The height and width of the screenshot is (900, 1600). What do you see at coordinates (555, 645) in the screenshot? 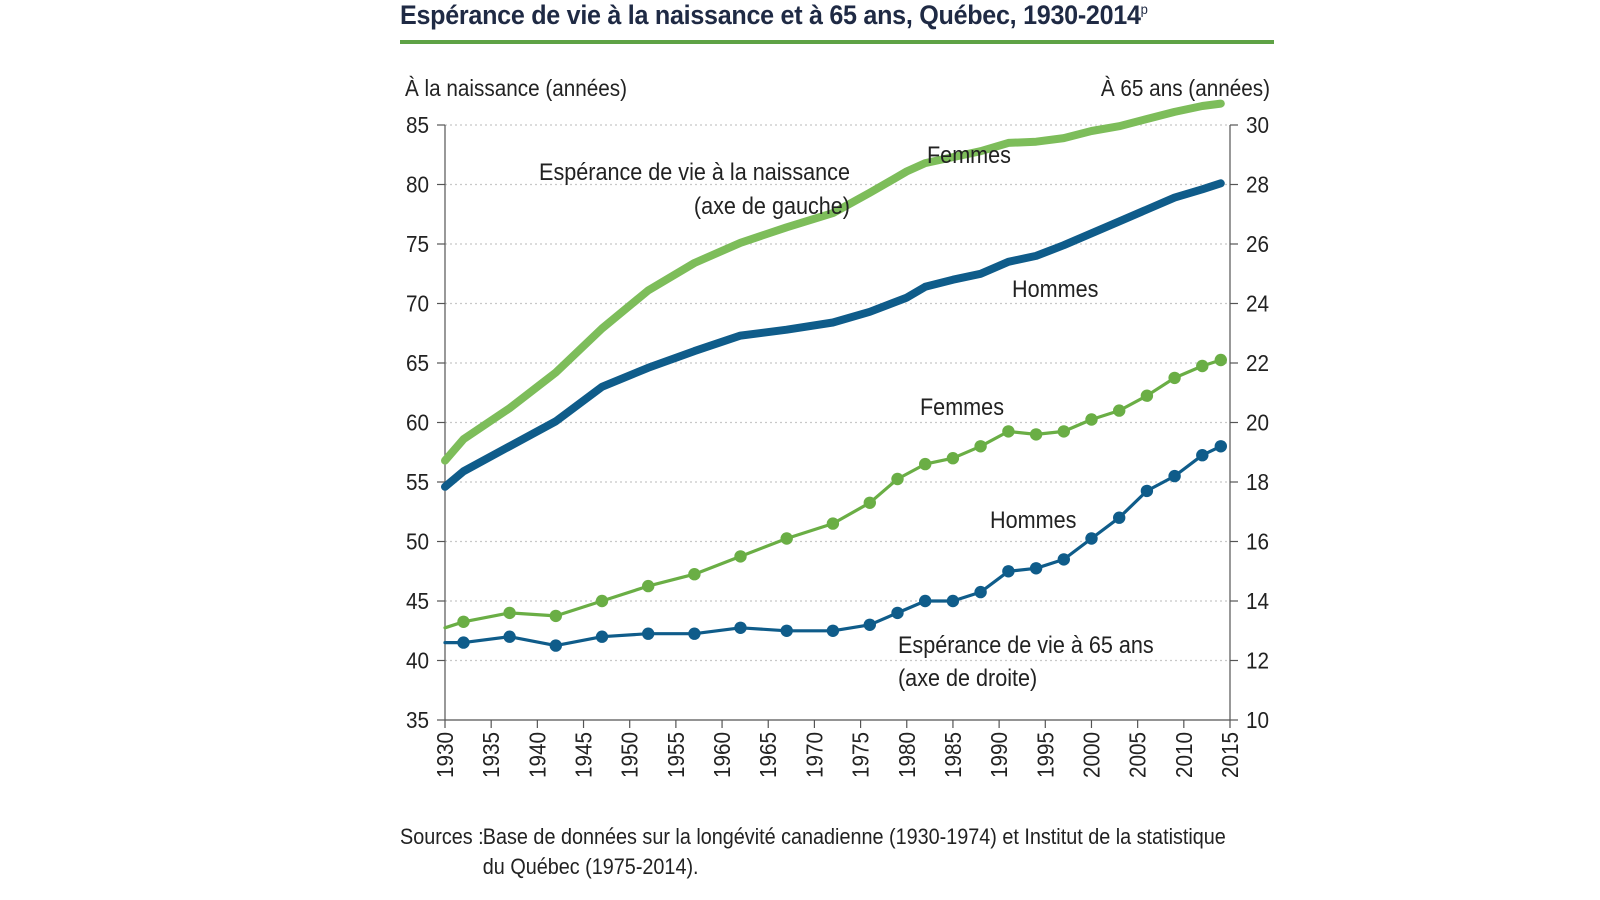
I see `hommes-65-point-1942` at bounding box center [555, 645].